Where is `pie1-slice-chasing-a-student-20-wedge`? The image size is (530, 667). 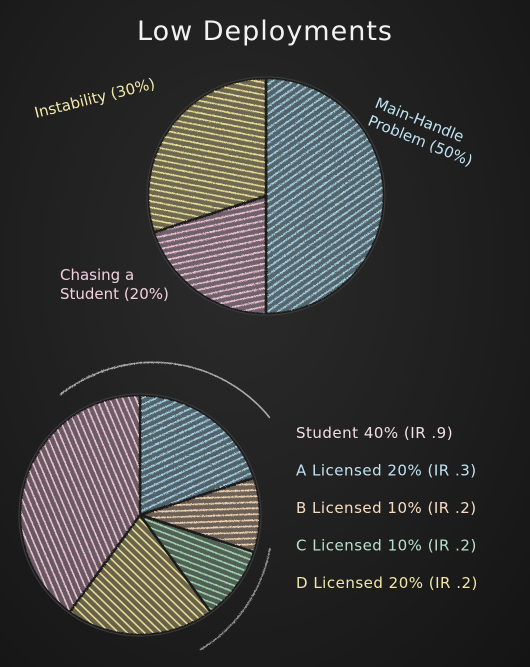
pie1-slice-chasing-a-student-20-wedge is located at coordinates (210, 255).